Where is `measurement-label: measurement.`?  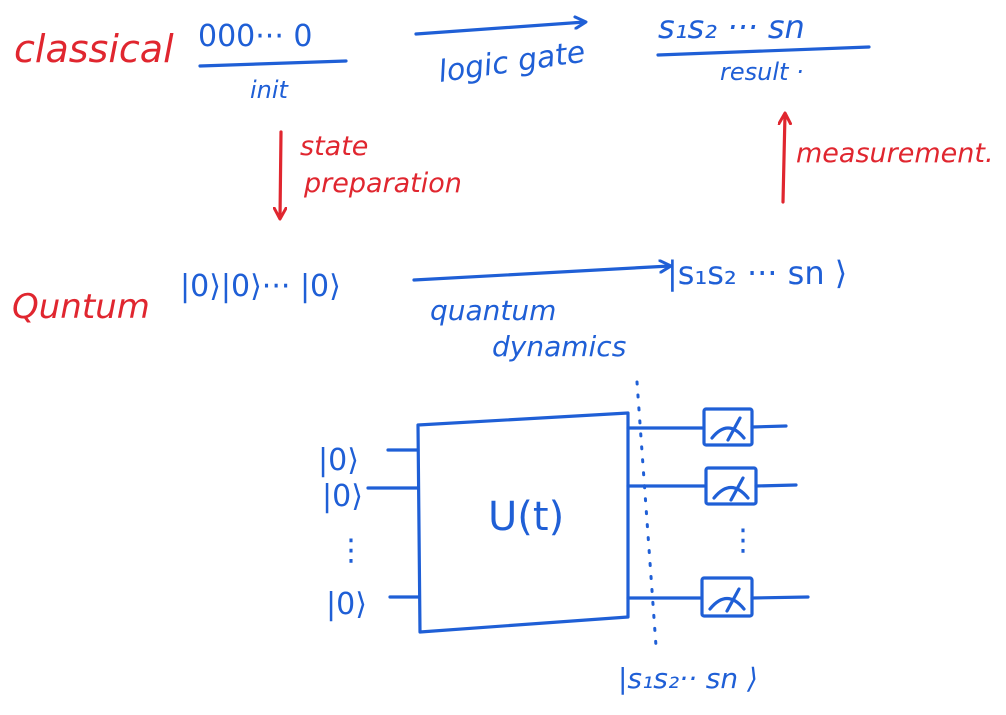
measurement-label: measurement. is located at coordinates (895, 153).